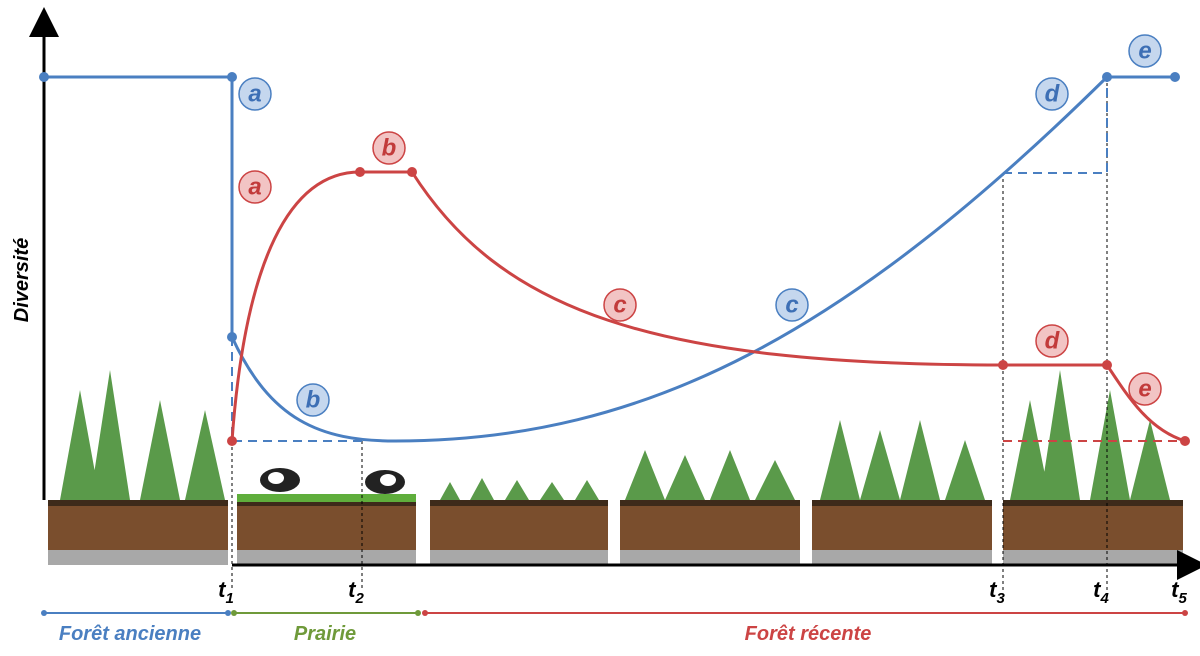 Image resolution: width=1200 pixels, height=656 pixels. I want to click on phase-label: Forêt récente, so click(808, 634).